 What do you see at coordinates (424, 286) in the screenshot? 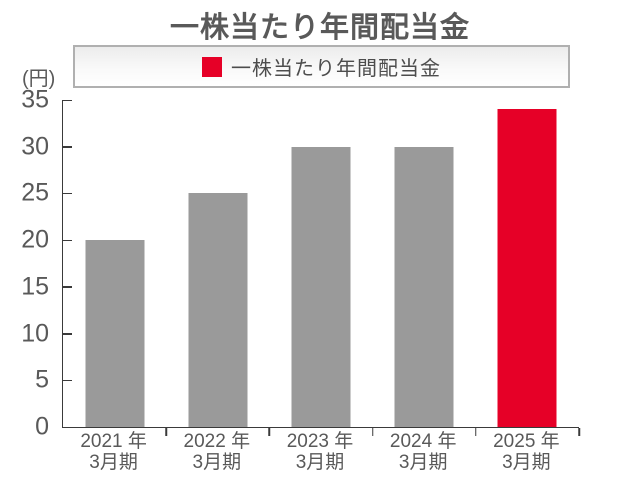
I see `bar-2024年` at bounding box center [424, 286].